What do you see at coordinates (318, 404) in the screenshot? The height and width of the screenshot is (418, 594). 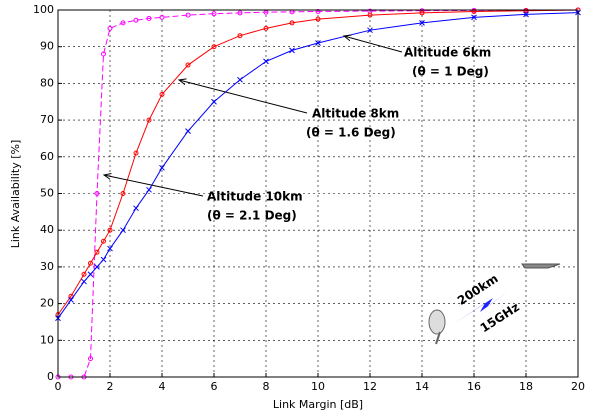 I see `x-axis-label: Link Margin [dB]` at bounding box center [318, 404].